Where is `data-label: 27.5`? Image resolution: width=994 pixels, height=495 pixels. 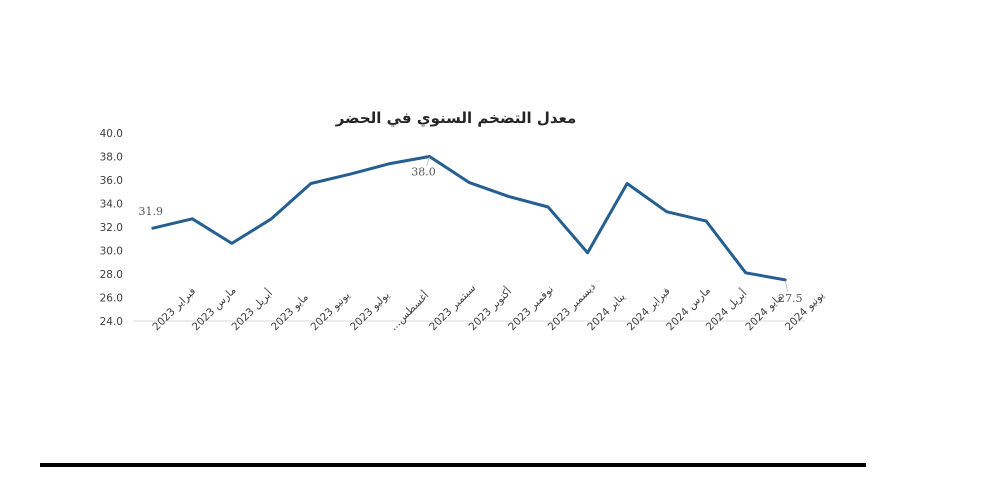 data-label: 27.5 is located at coordinates (790, 298).